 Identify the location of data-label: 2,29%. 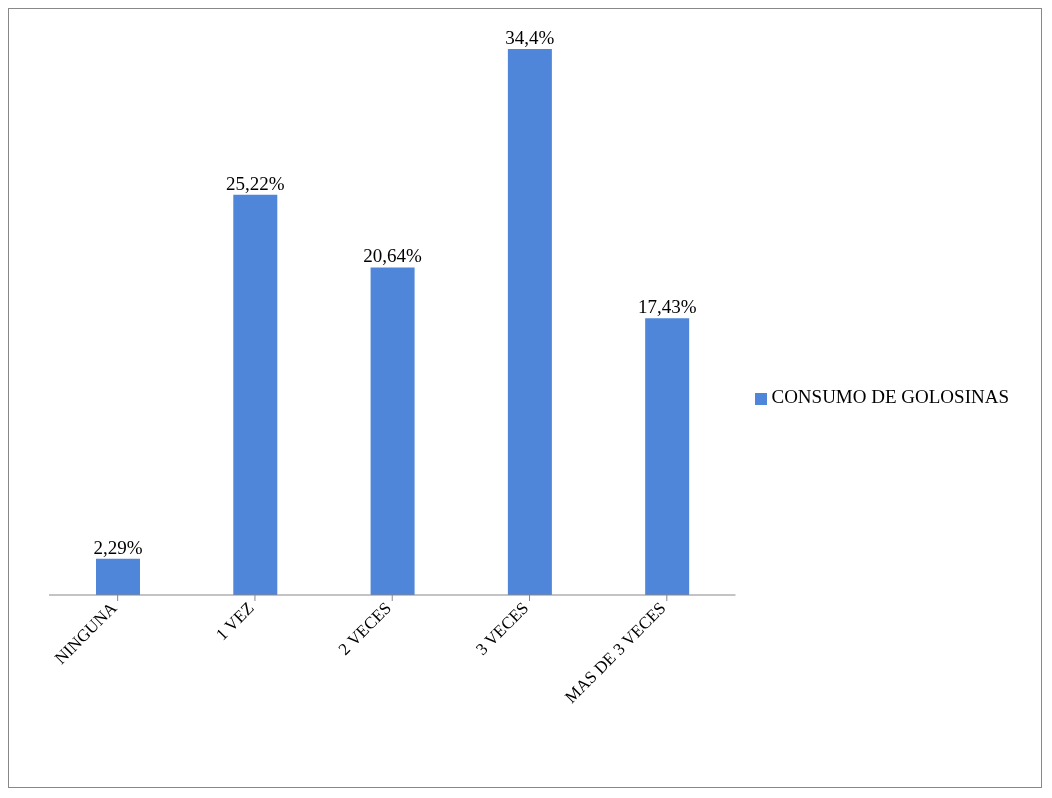
(118, 547).